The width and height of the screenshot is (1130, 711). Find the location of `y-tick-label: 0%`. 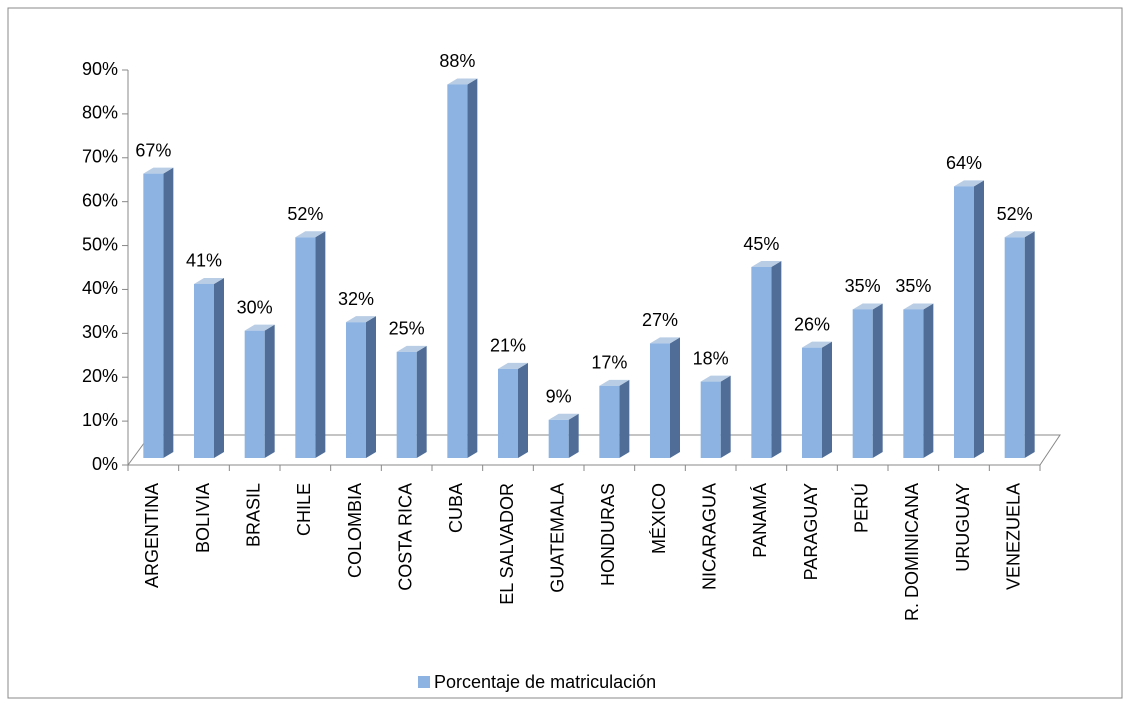

y-tick-label: 0% is located at coordinates (105, 464).